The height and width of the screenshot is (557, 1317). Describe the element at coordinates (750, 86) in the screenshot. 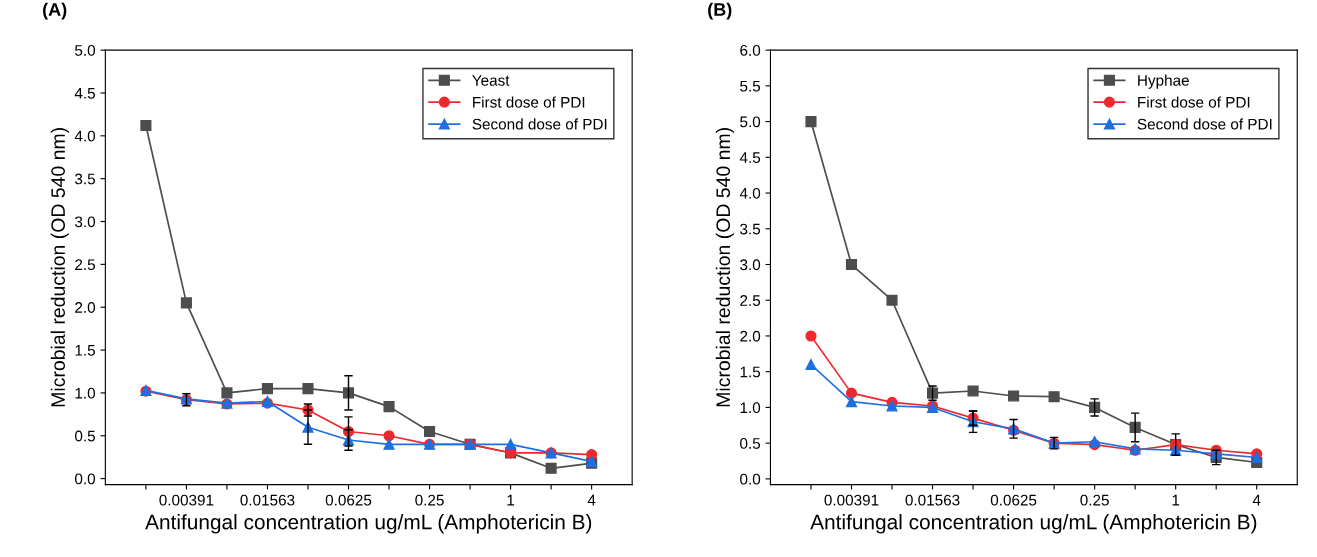

I see `y-tick-label: 5.5` at that location.